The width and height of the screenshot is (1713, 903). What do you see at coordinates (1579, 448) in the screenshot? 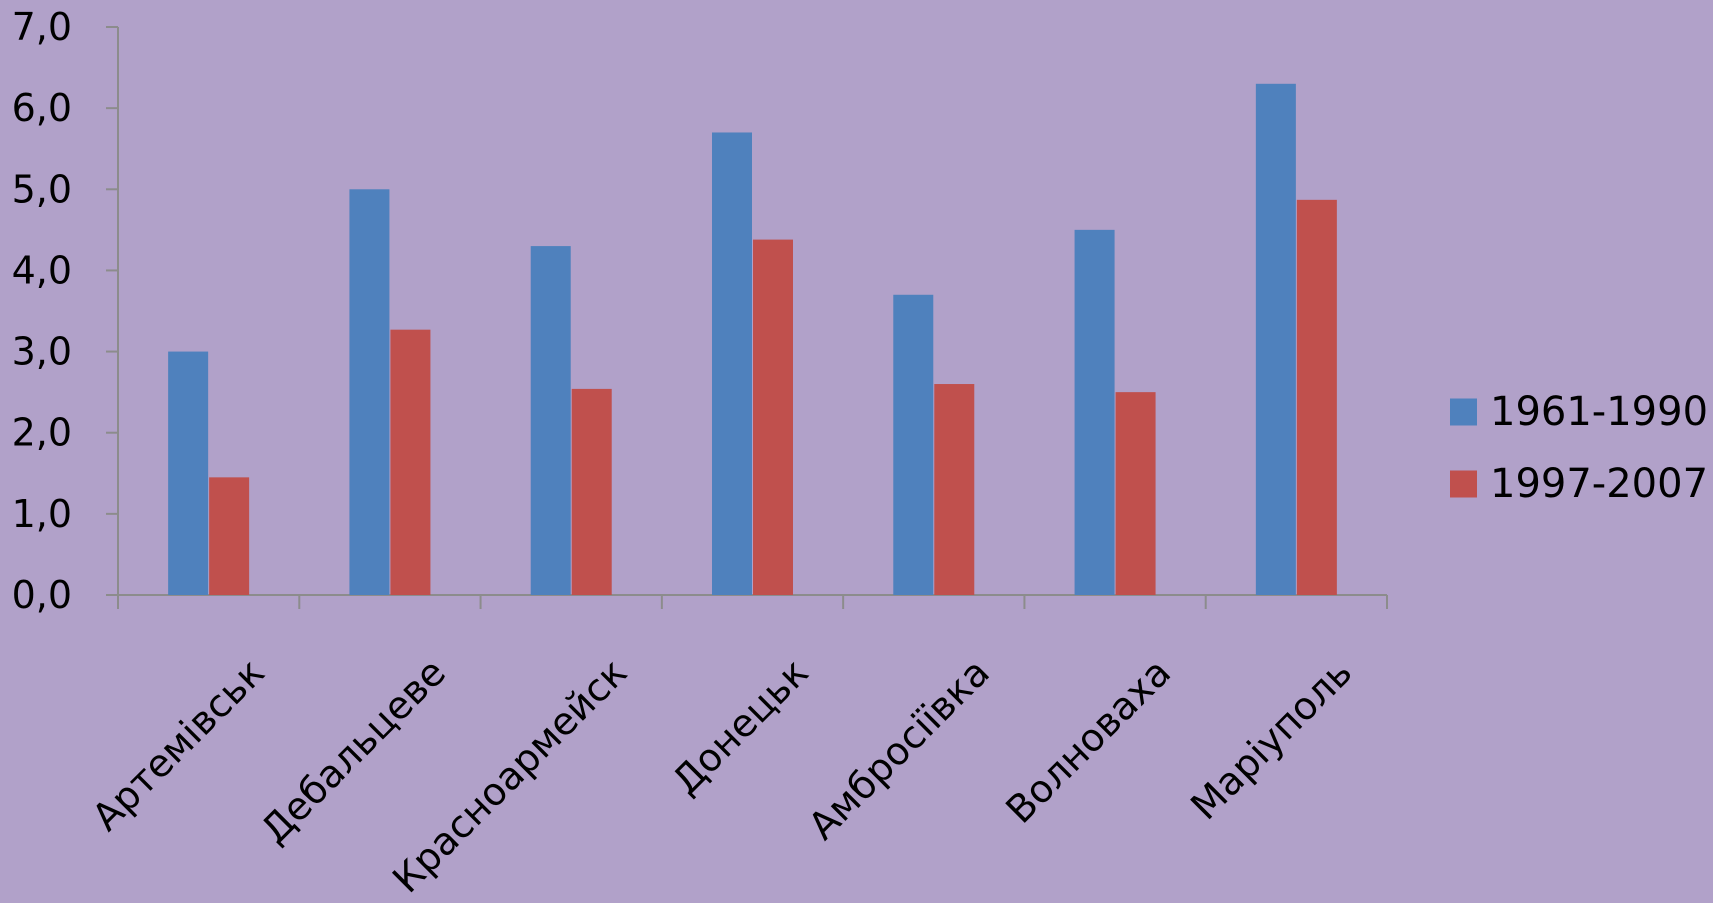
I see `legend: 1961-1990 1997-2007` at bounding box center [1579, 448].